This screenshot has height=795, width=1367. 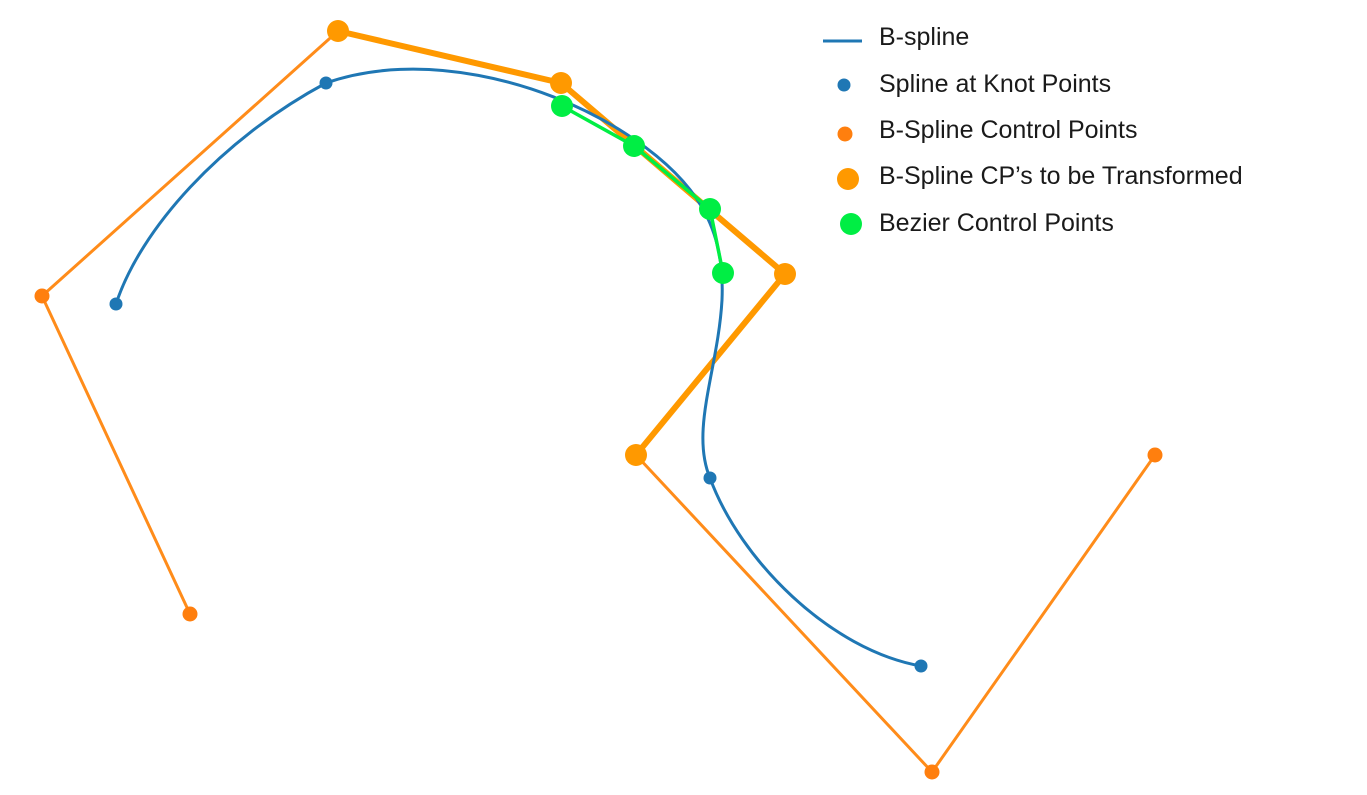 I want to click on legend-label: B-Spline Control Points, so click(x=1008, y=130).